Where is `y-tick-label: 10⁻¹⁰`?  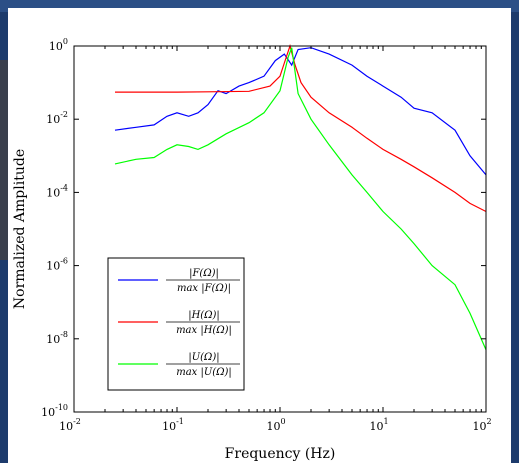 y-tick-label: 10⁻¹⁰ is located at coordinates (54, 411).